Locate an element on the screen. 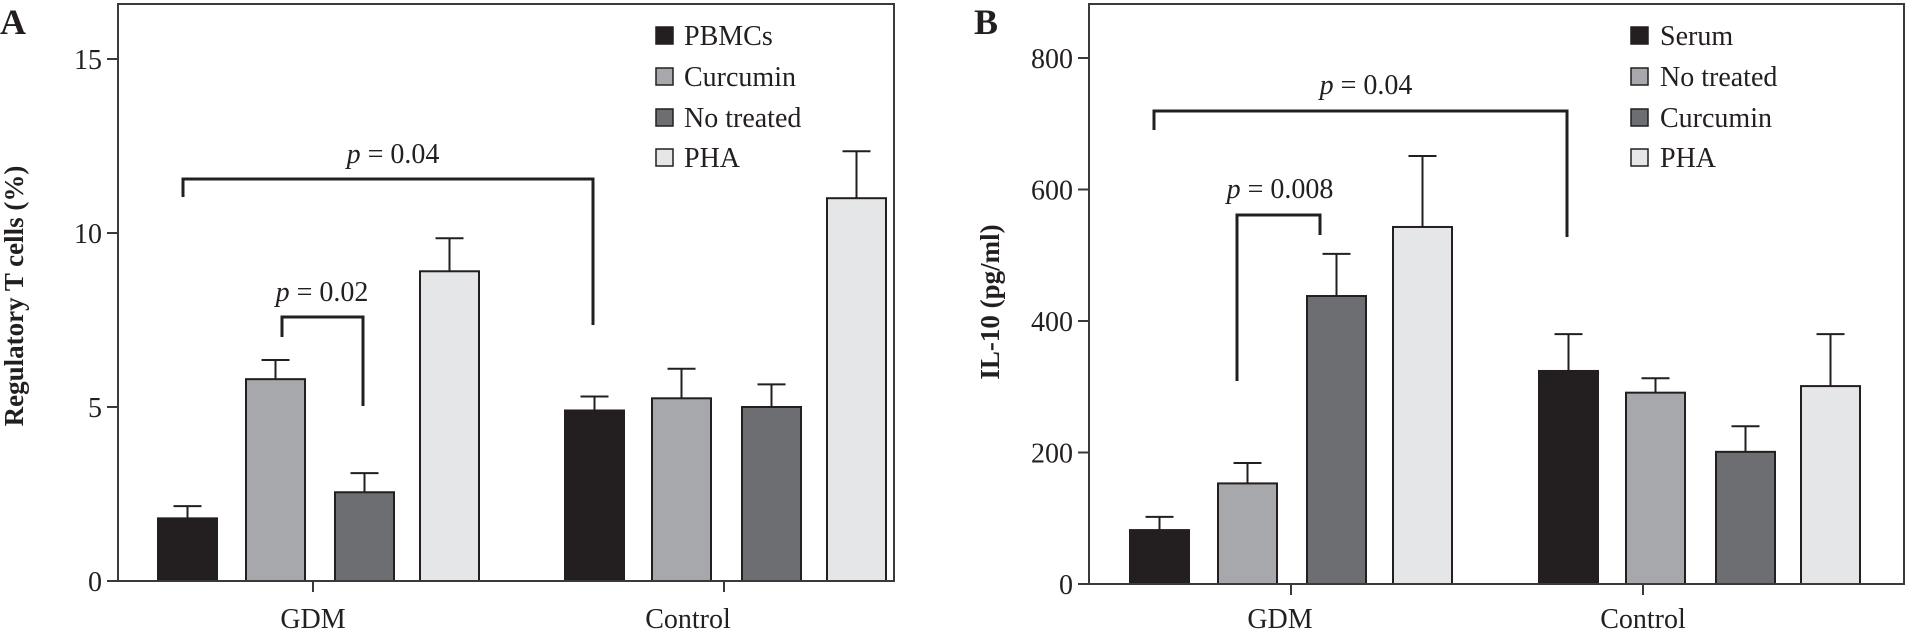 This screenshot has width=1906, height=632. p-value: = 0.008 is located at coordinates (1287, 189).